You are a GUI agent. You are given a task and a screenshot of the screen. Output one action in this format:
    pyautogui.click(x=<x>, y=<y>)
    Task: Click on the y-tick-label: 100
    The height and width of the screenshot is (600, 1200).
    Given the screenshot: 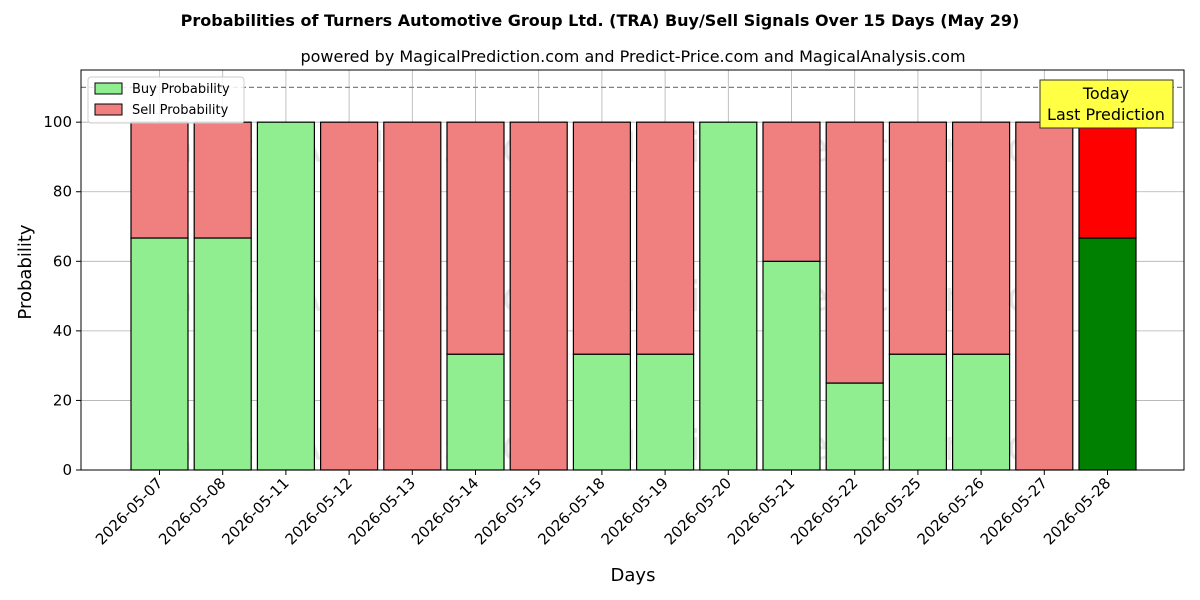 What is the action you would take?
    pyautogui.click(x=57, y=122)
    